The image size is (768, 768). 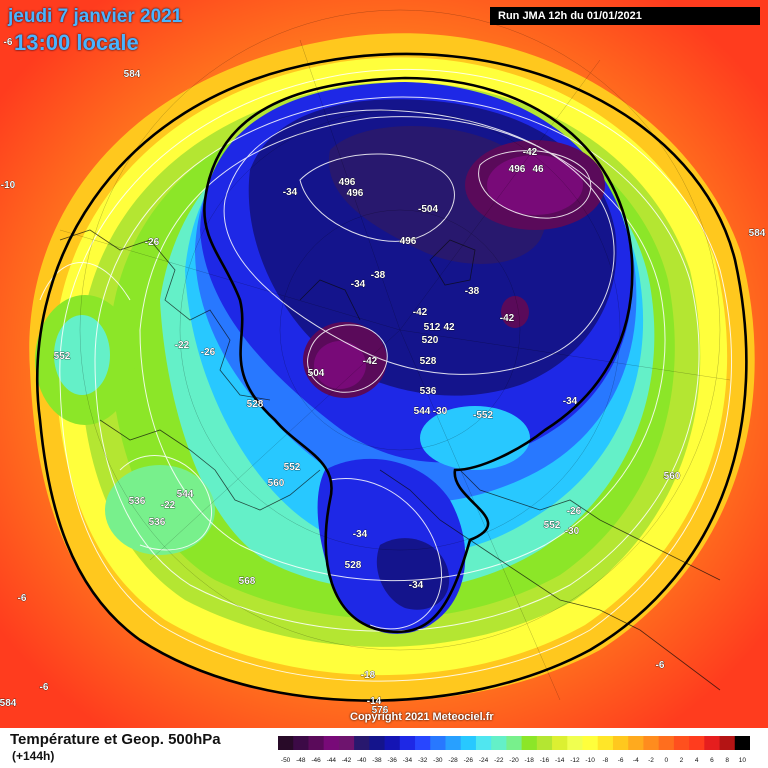 I want to click on scale-tick-label: -48, so click(x=301, y=760).